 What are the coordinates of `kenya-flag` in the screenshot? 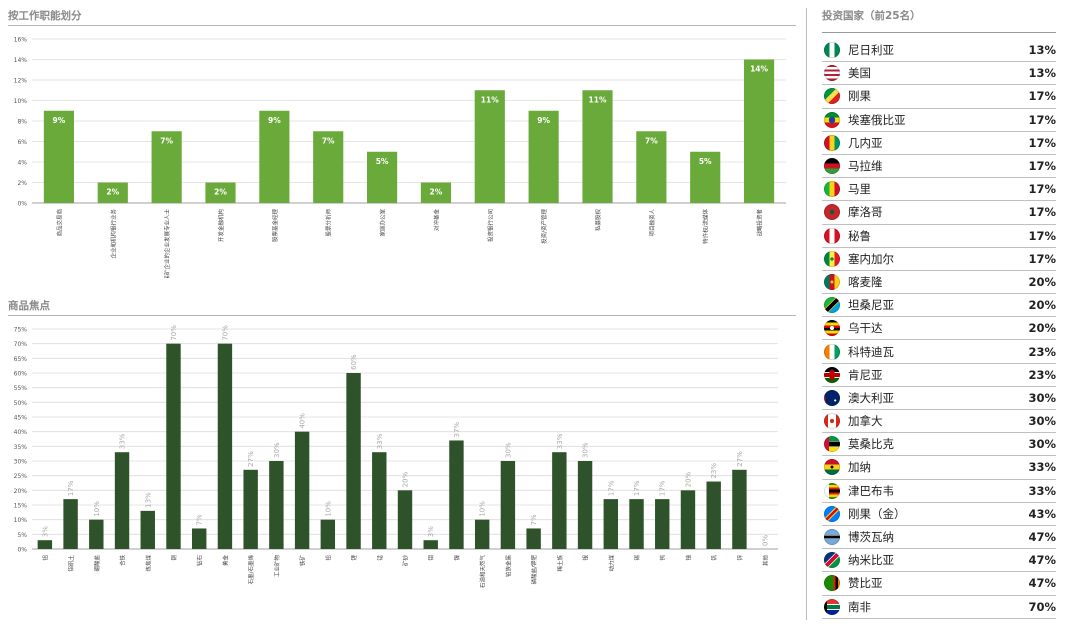 It's located at (832, 374).